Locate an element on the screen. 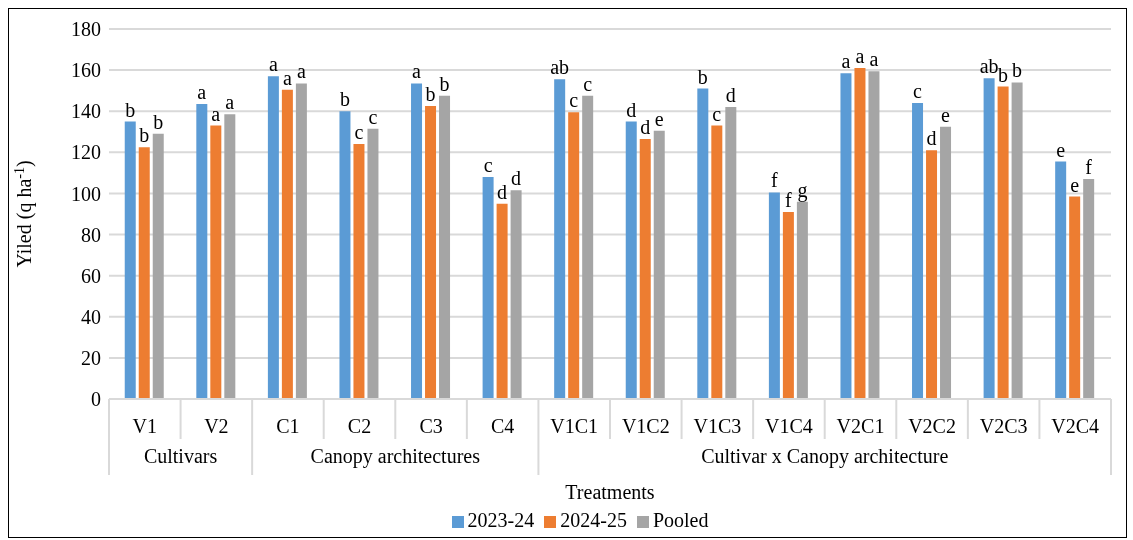  x-tick-label: V1C1 is located at coordinates (574, 426).